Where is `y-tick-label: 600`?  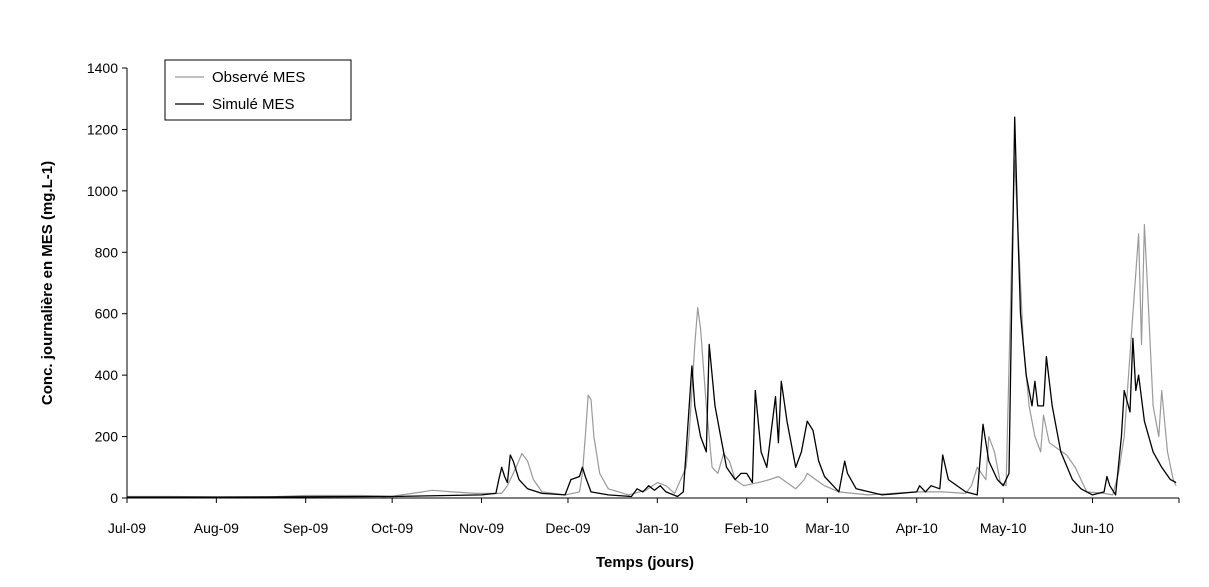 y-tick-label: 600 is located at coordinates (107, 314).